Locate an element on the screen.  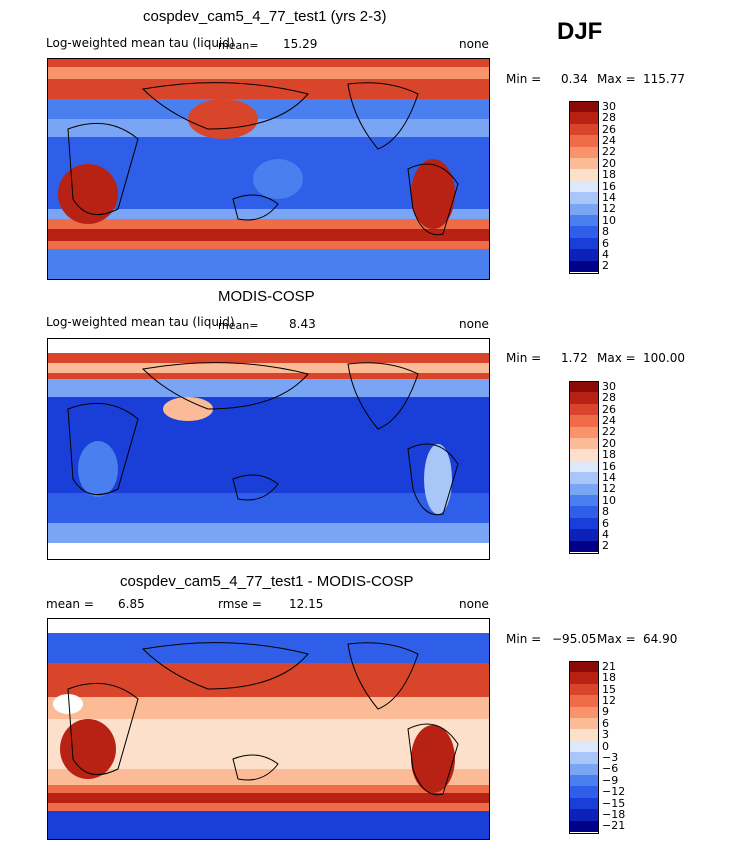
panel2-min-value: 1.72 is located at coordinates (574, 358).